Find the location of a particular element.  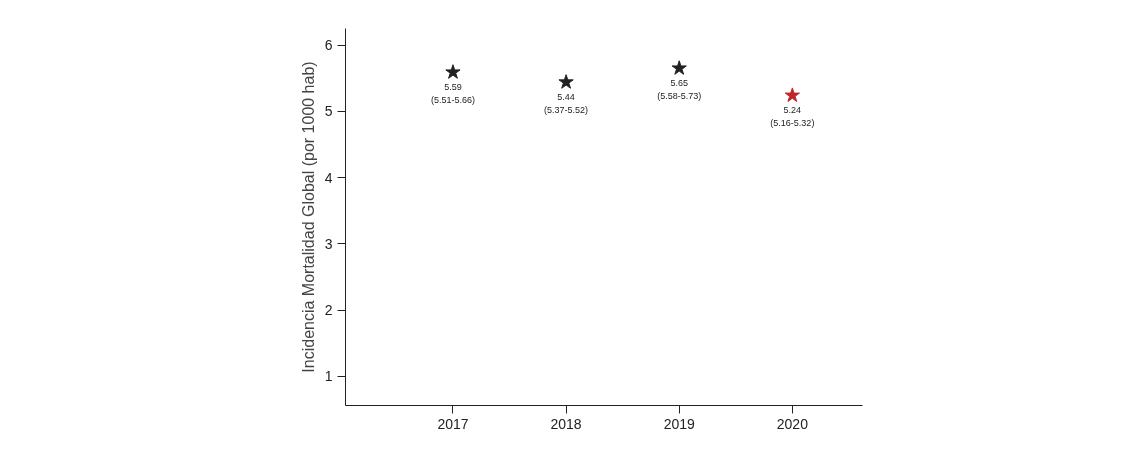

y-tick-label: 5 is located at coordinates (328, 111).